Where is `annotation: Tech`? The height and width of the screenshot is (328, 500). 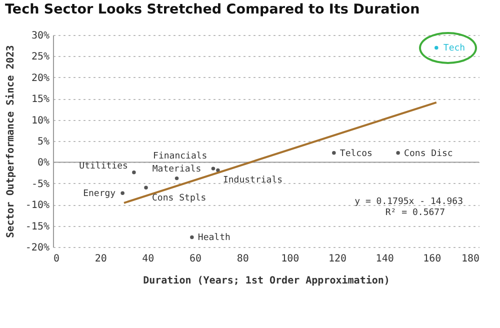 annotation: Tech is located at coordinates (454, 49).